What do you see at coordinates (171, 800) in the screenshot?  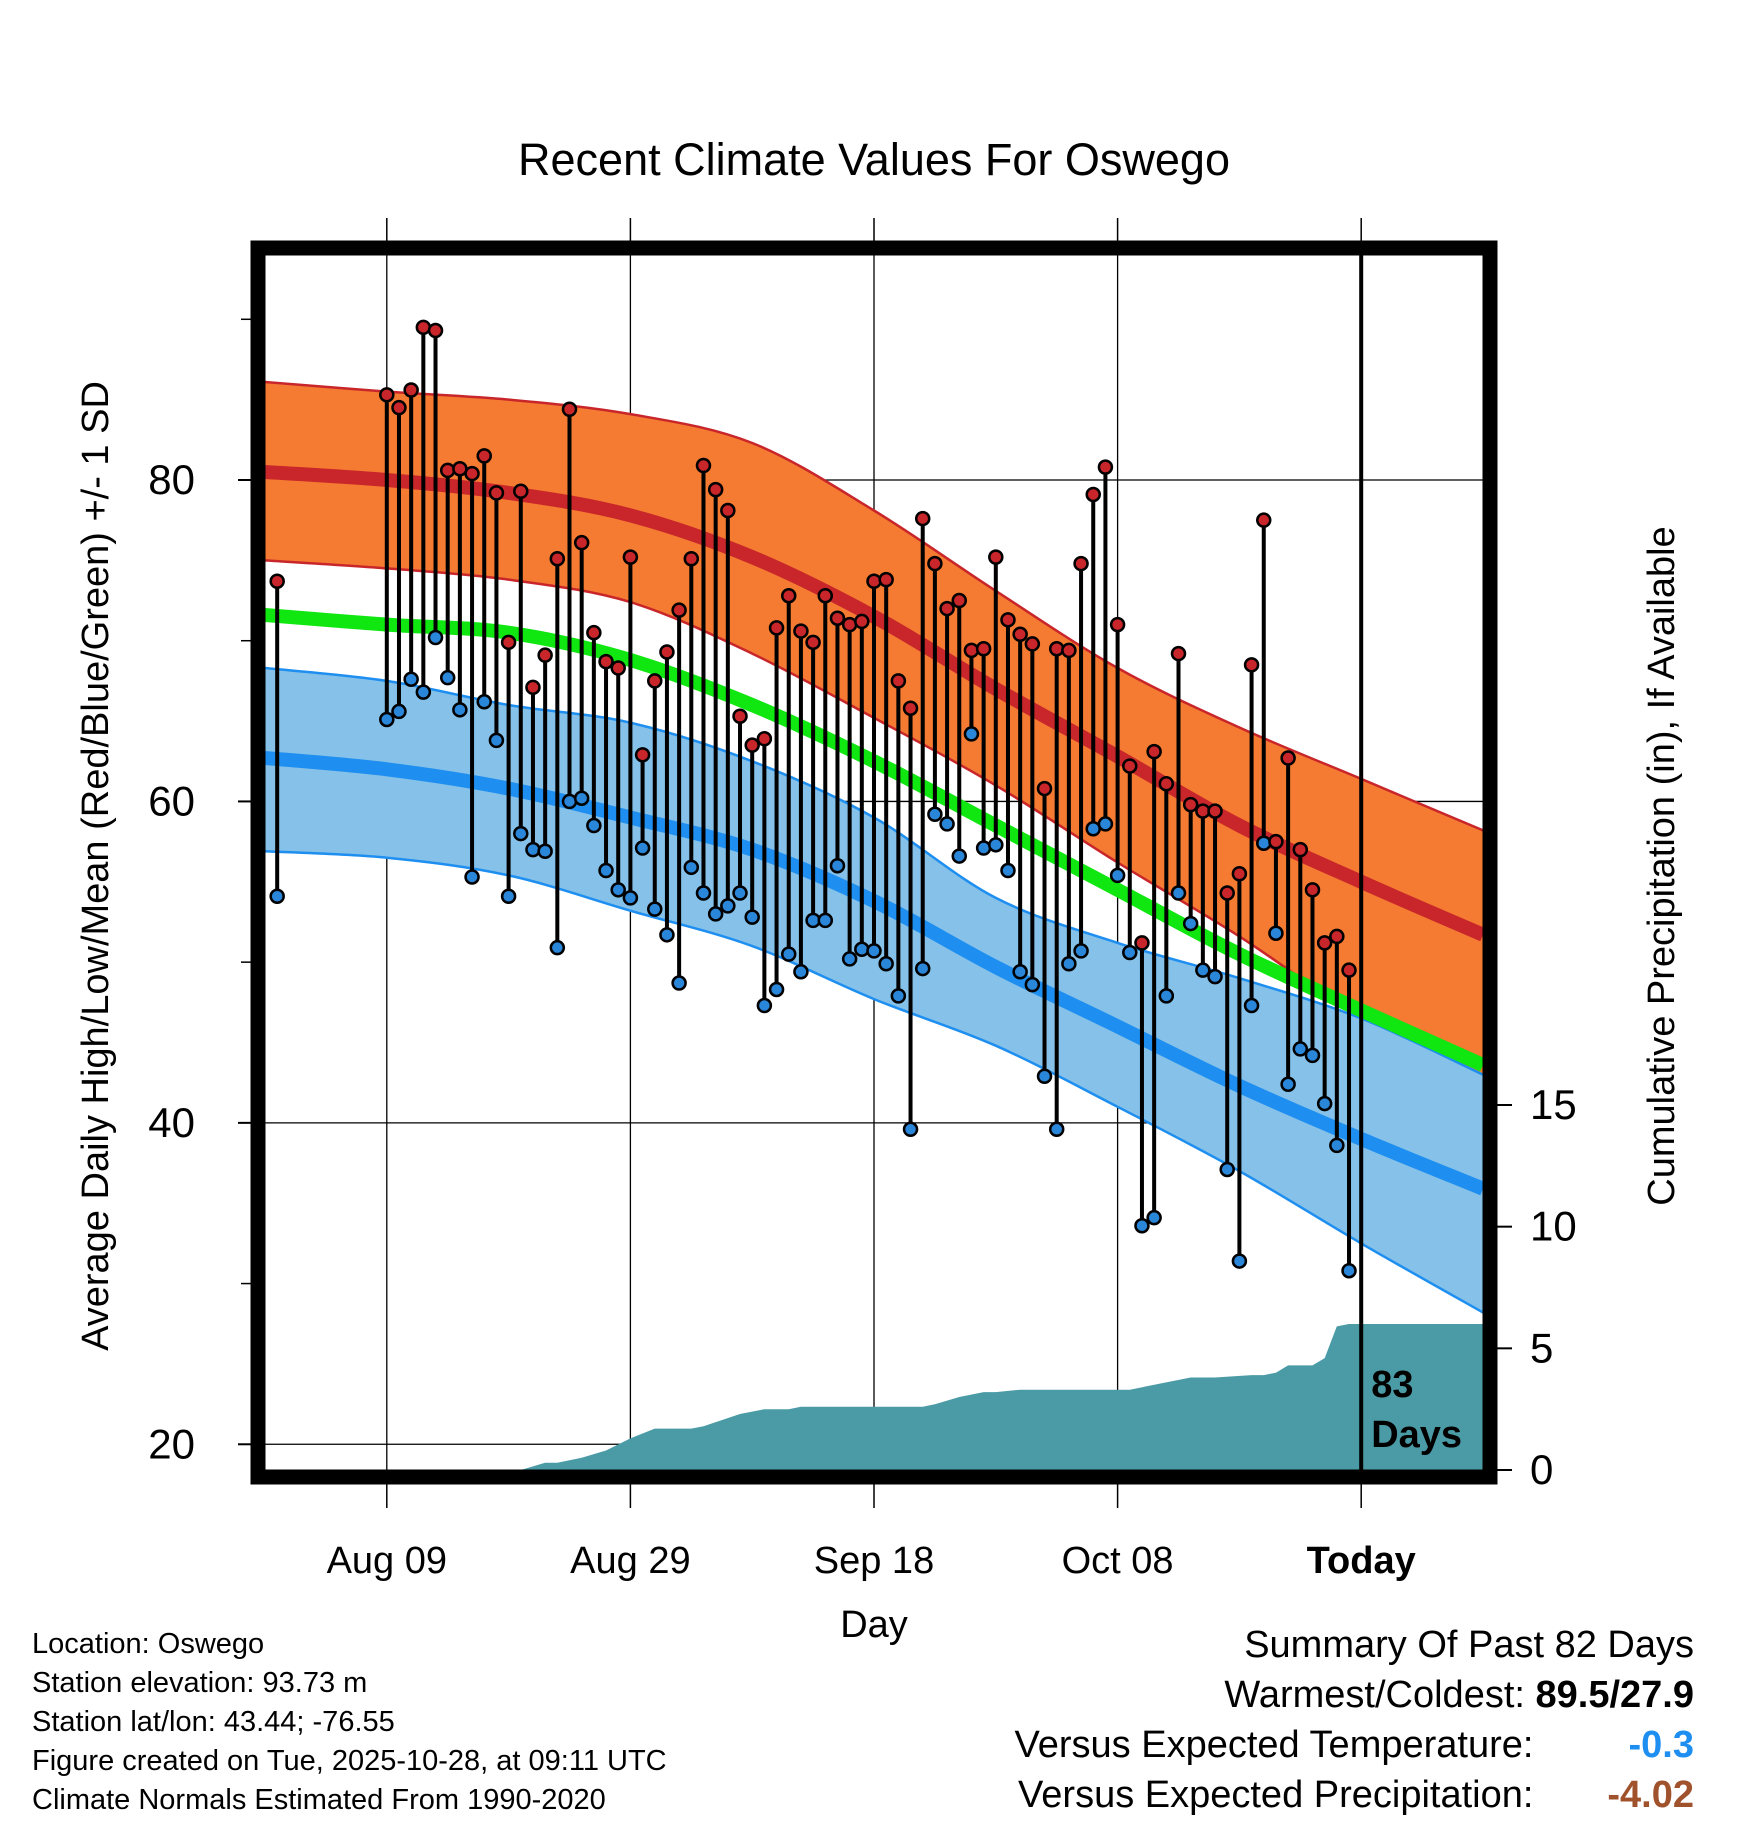 I see `y-tick-label: 60` at bounding box center [171, 800].